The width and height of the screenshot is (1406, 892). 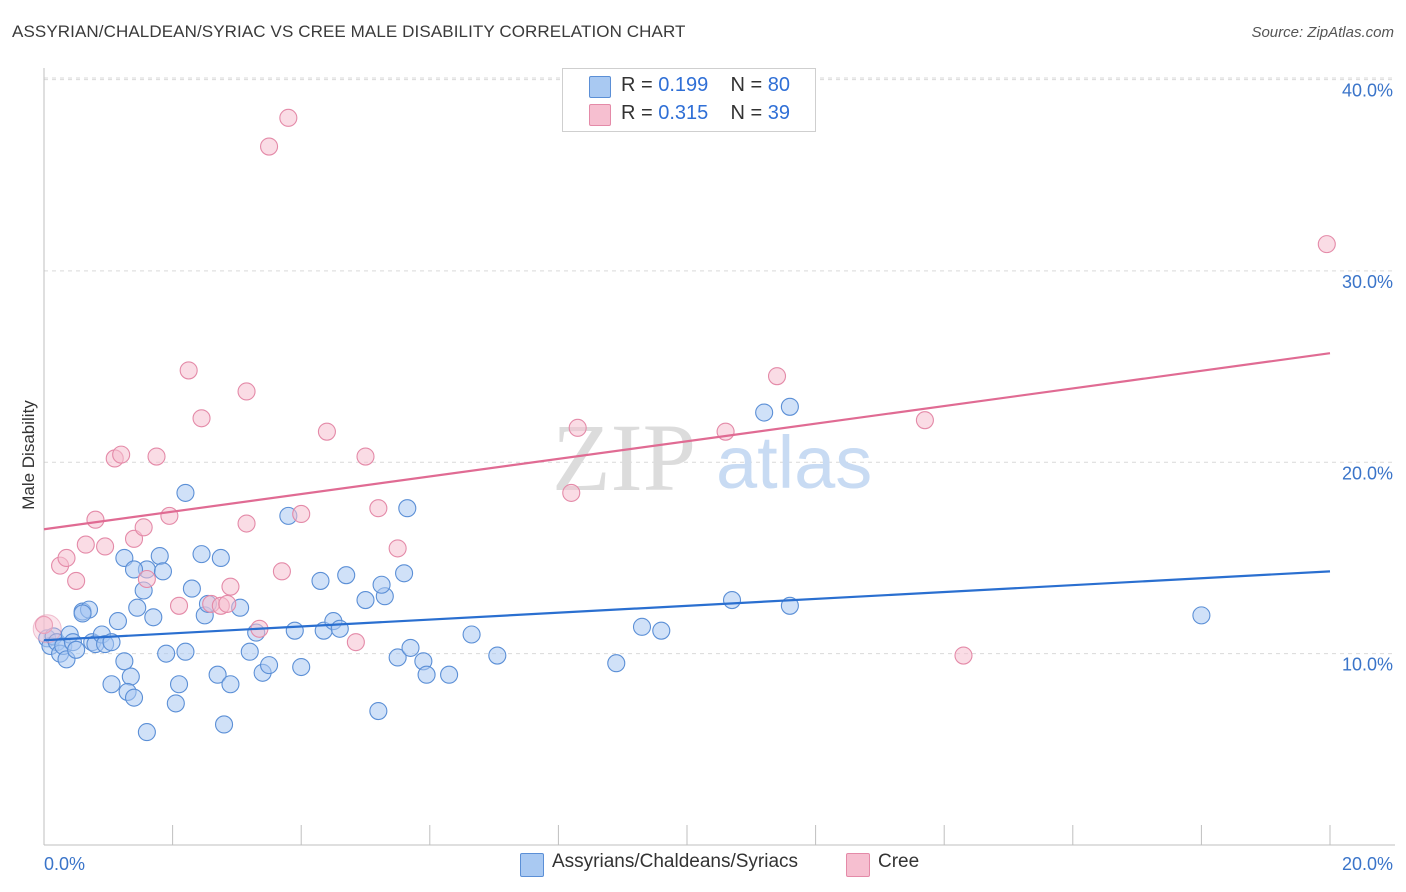 I want to click on y-axis-label: Male Disability, so click(x=28, y=455).